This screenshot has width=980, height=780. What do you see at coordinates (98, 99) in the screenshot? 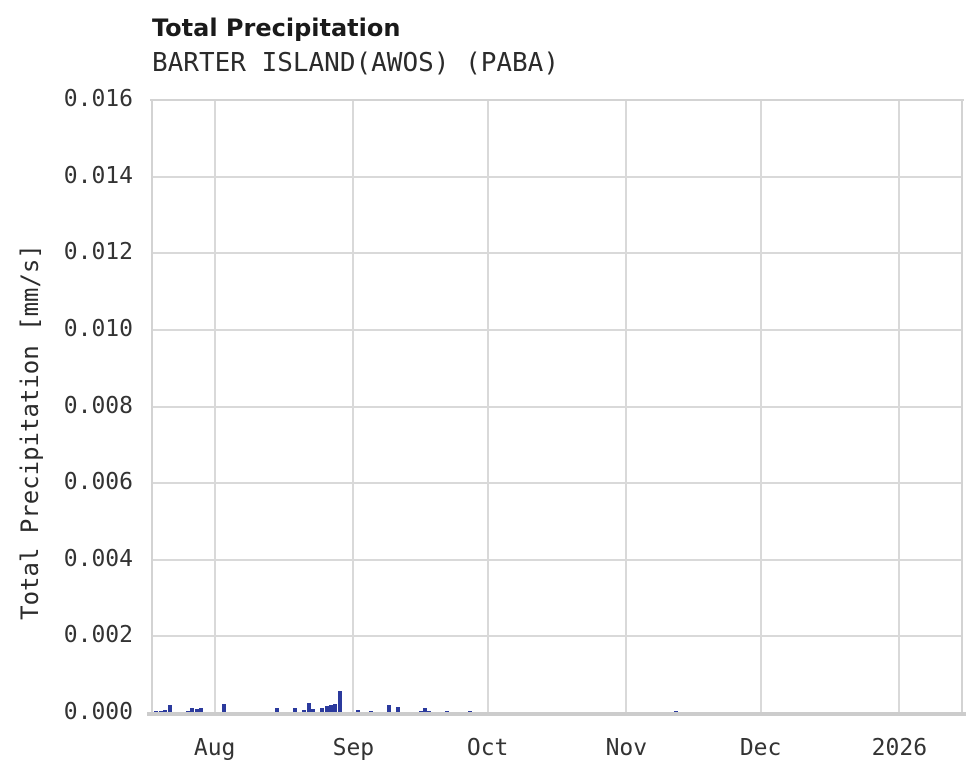
I see `y-tick-label: 0.016` at bounding box center [98, 99].